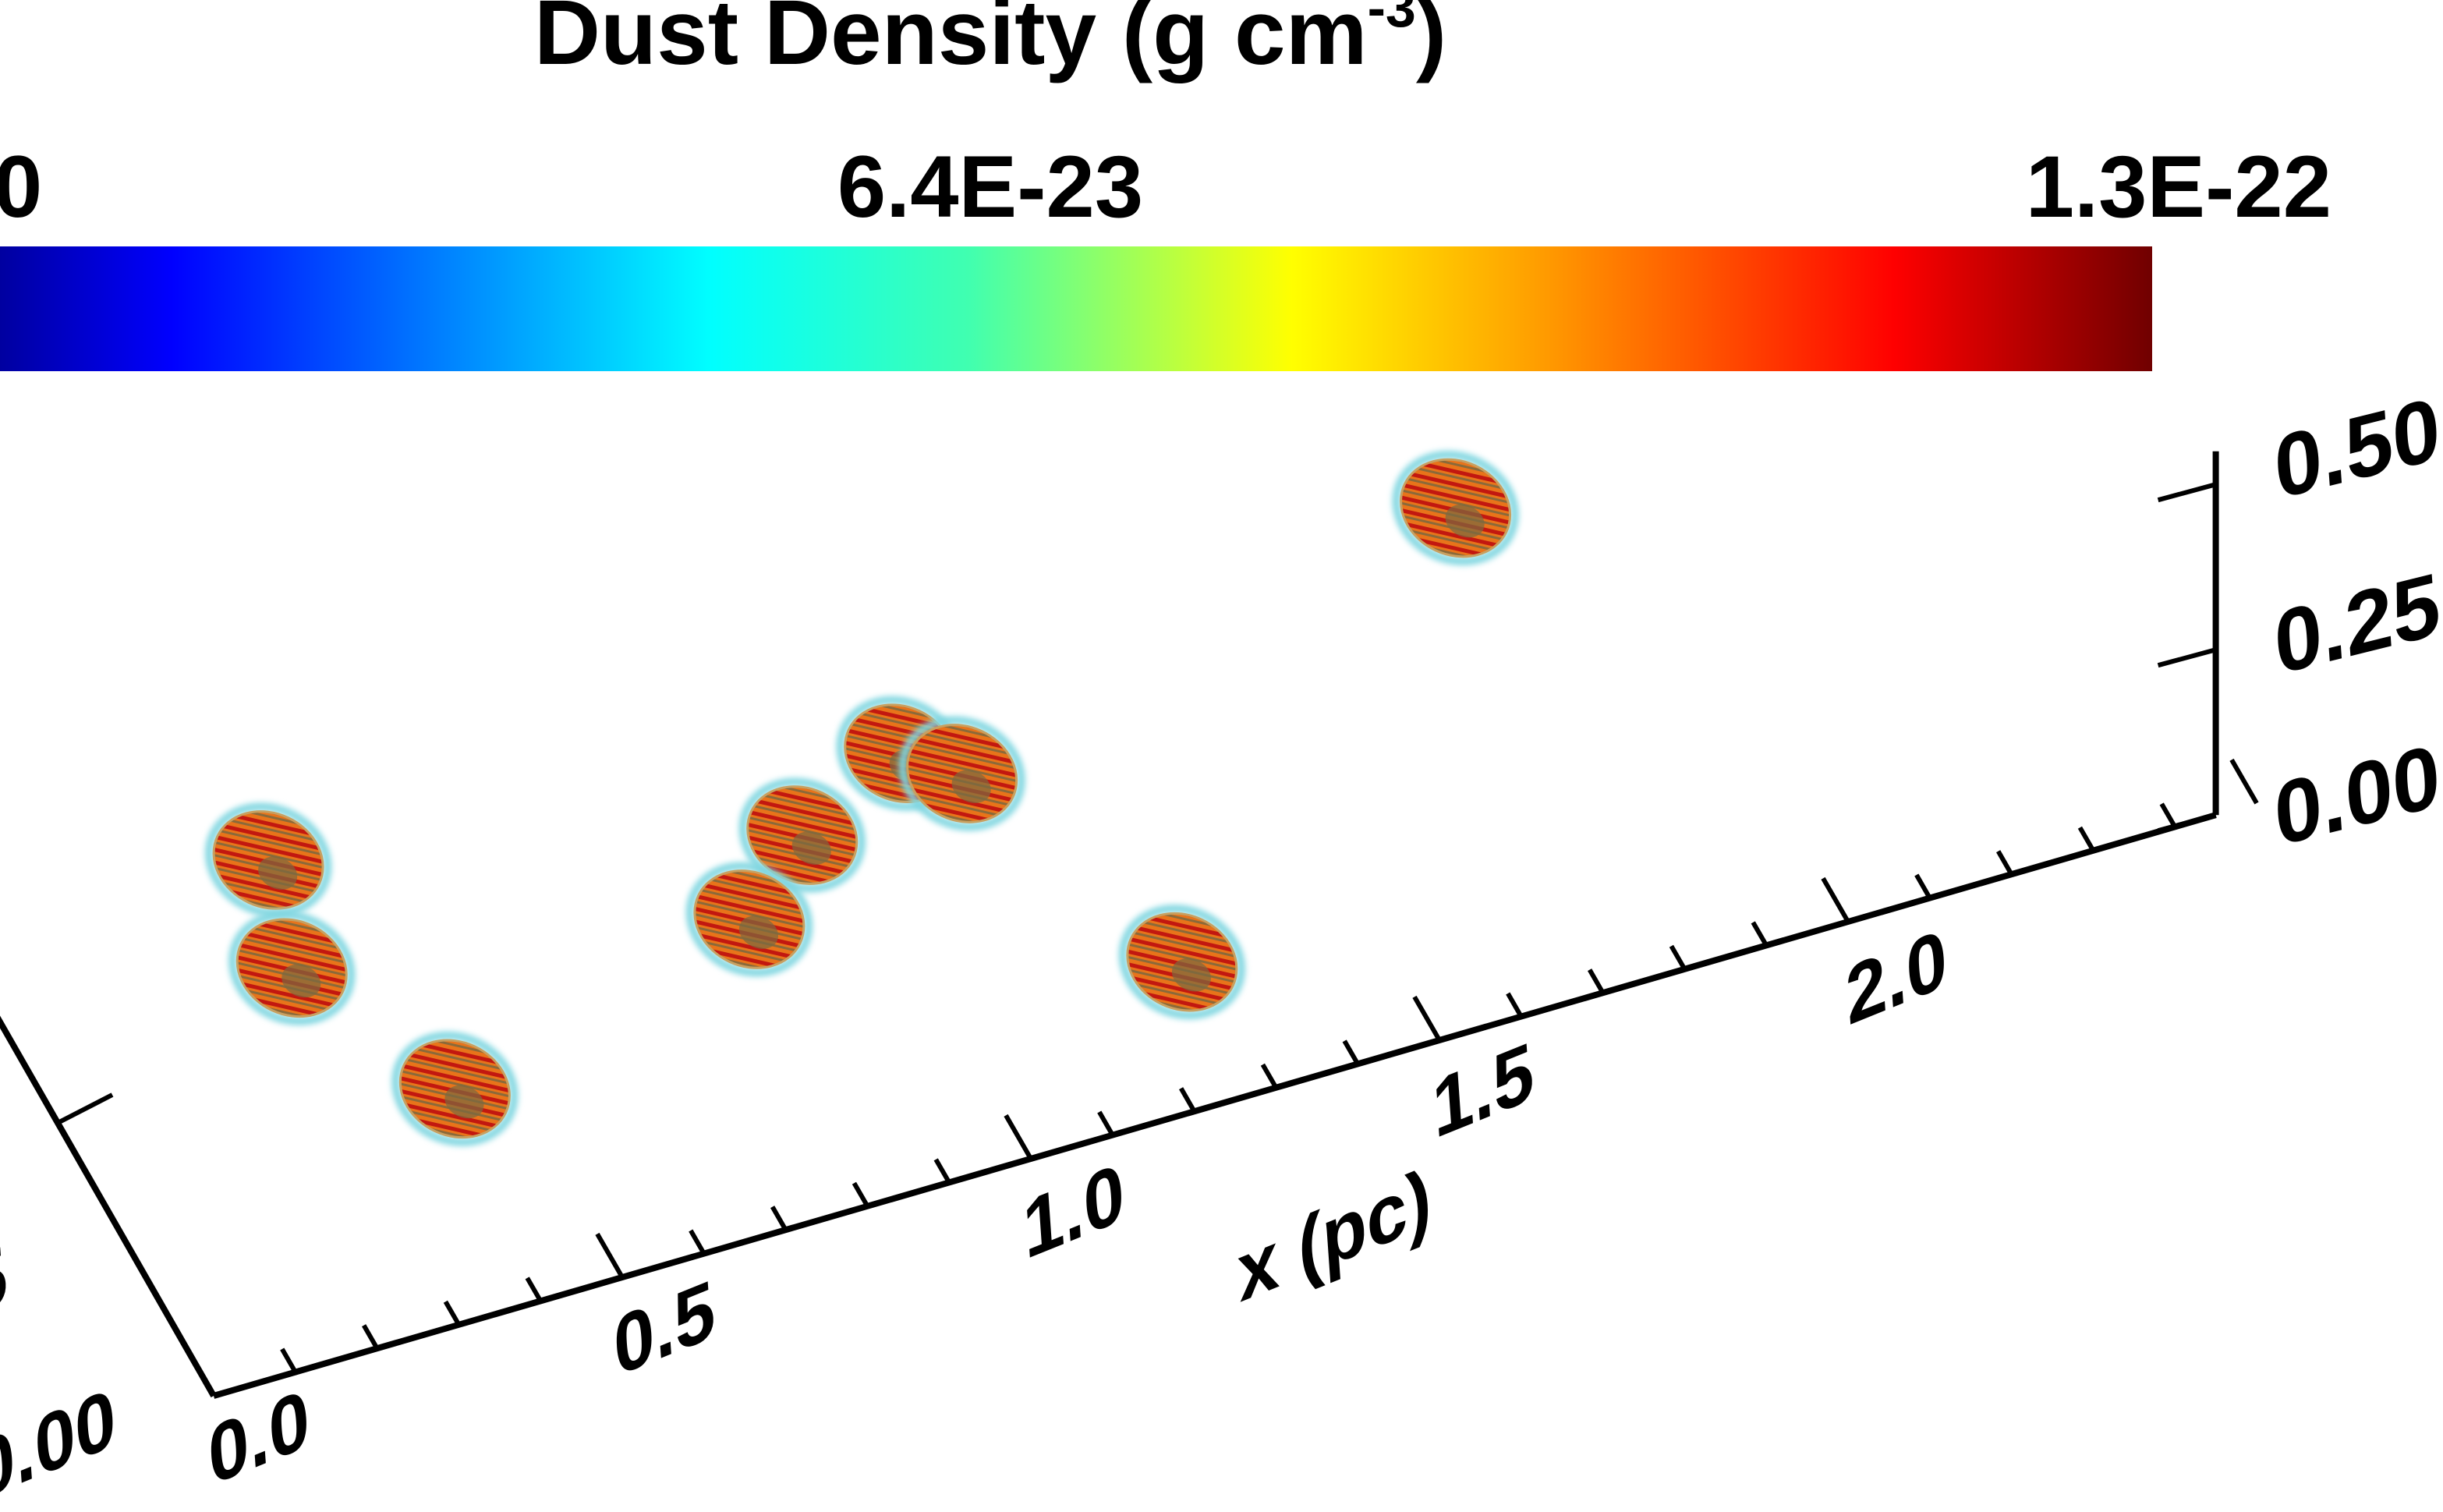 This screenshot has height=1512, width=2443. Describe the element at coordinates (2357, 795) in the screenshot. I see `z-tick-label: 0.00` at that location.